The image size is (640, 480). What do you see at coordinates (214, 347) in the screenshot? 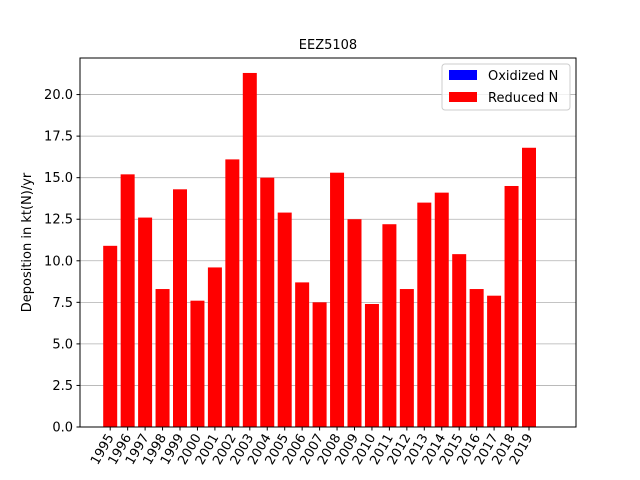
I see `bar-reduced-n-2001` at bounding box center [214, 347].